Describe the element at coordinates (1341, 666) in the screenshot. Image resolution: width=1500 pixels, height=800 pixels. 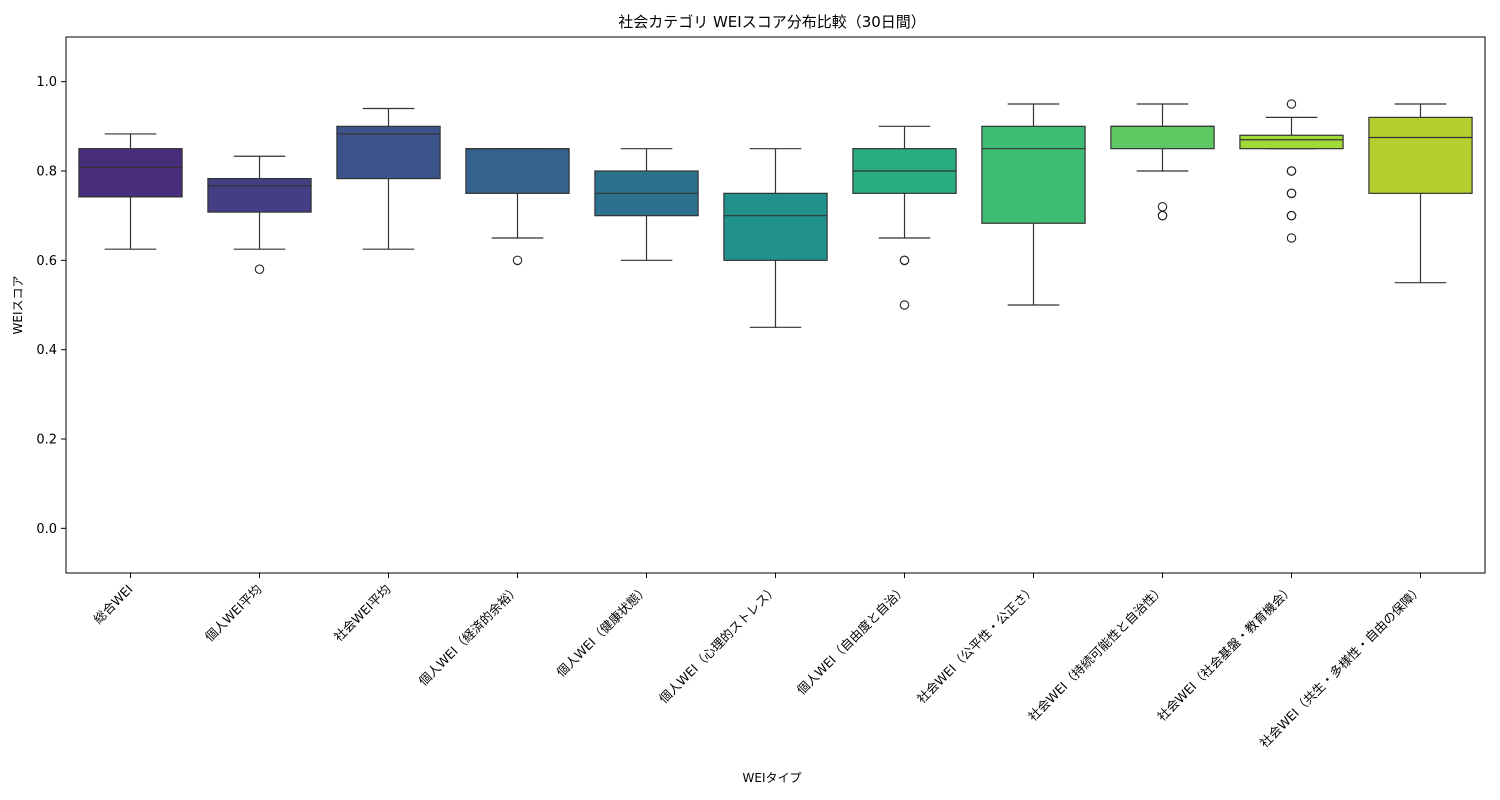
I see `x-tick-label: 社会WEI（共生・多様性・自由の保障）` at that location.